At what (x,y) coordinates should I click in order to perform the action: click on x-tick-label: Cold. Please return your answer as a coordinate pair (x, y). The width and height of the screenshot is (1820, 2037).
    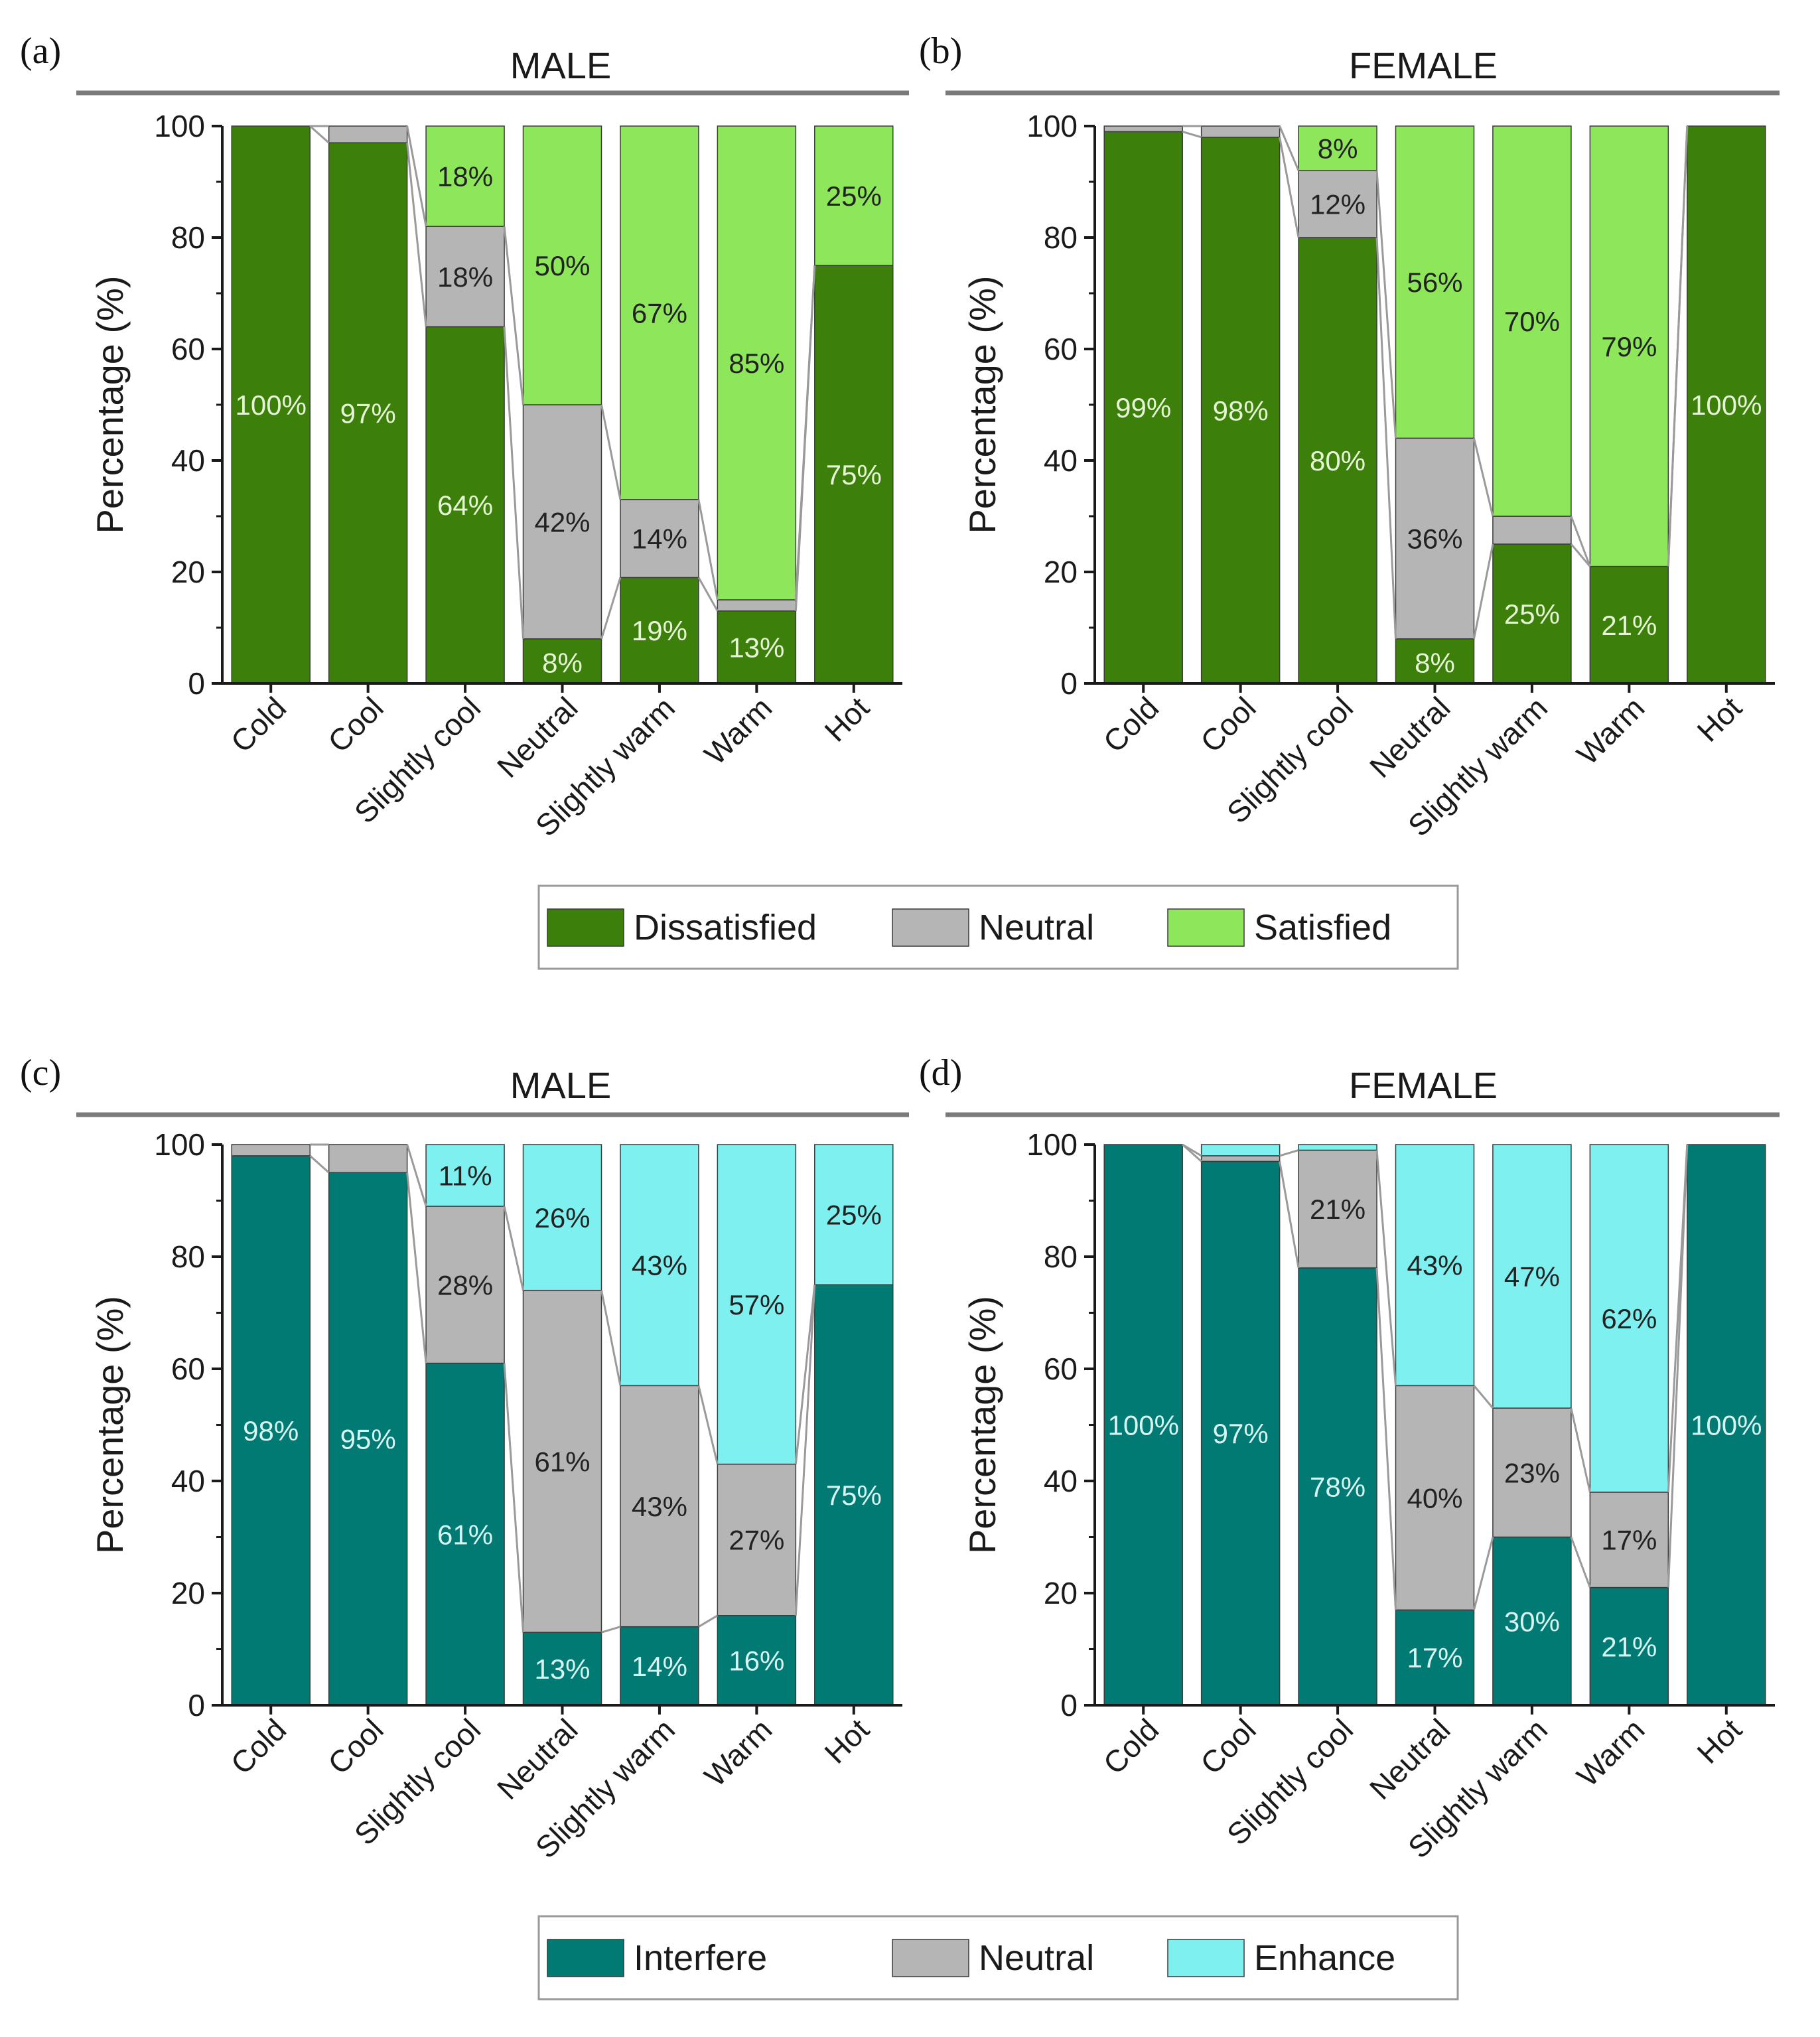
    Looking at the image, I should click on (258, 1746).